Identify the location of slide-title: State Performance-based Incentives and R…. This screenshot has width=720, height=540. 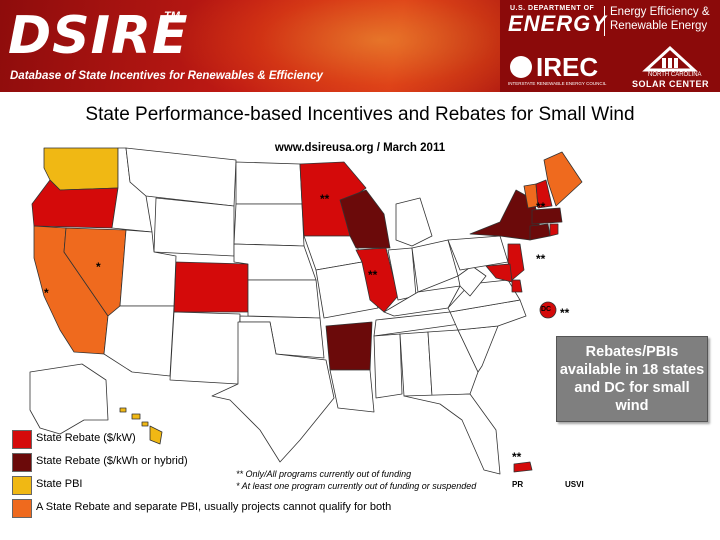
(360, 114).